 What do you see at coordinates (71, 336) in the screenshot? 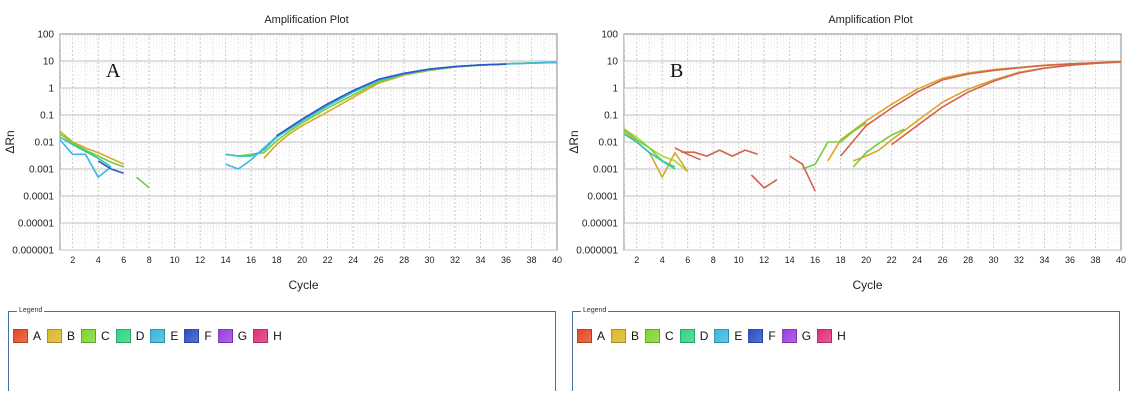
I see `legend-label-b: B` at bounding box center [71, 336].